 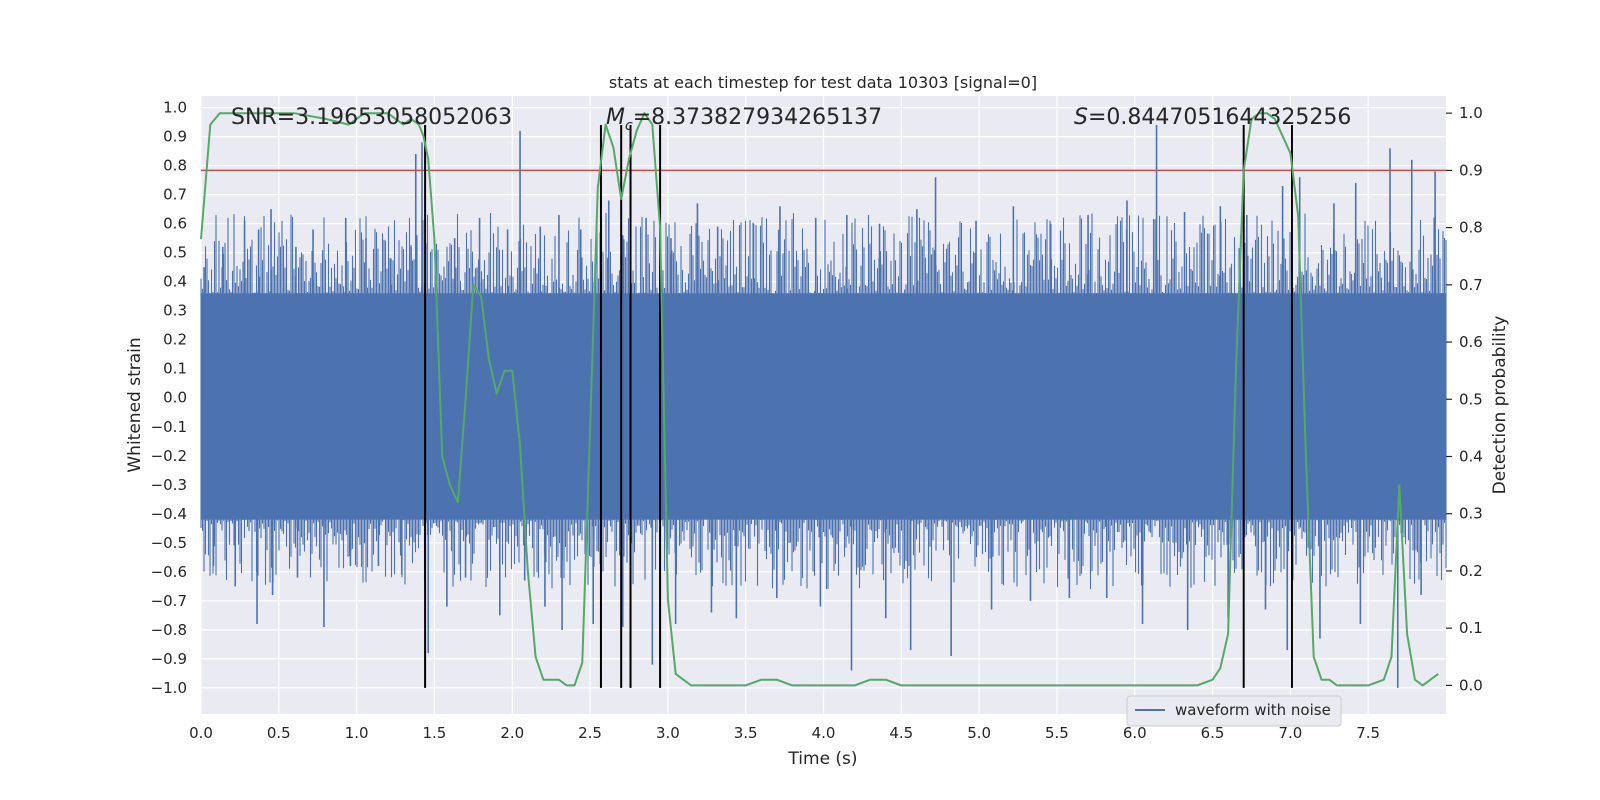 I want to click on x-tick-label: 2.0, so click(x=512, y=733).